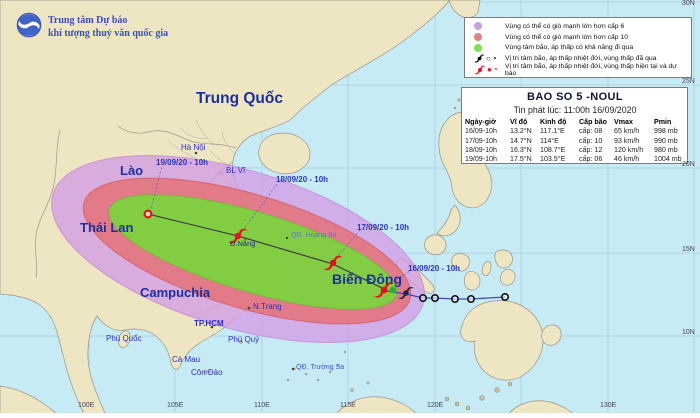  Describe the element at coordinates (666, 140) in the screenshot. I see `bulletin-cell: 990 mb` at that location.